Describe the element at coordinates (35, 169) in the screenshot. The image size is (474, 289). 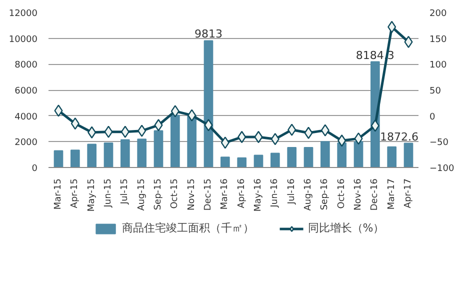
I see `y-tick-label: 0` at that location.